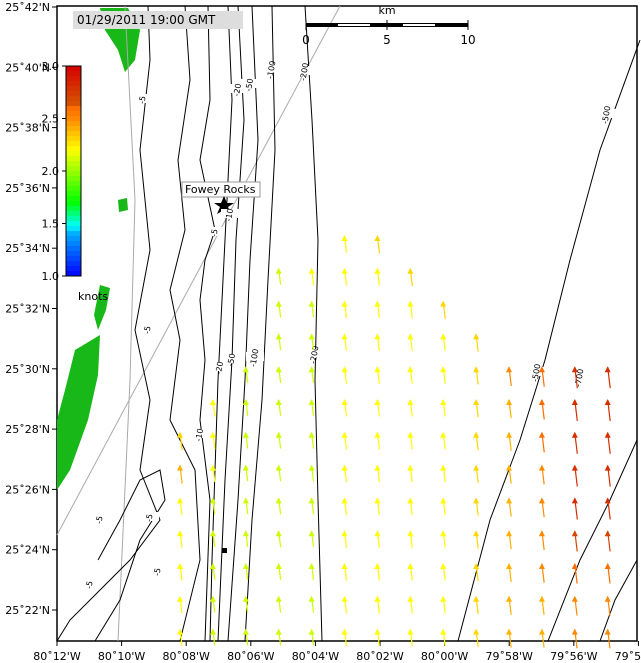 The height and width of the screenshot is (663, 641). Describe the element at coordinates (419, 25) in the screenshot. I see `scale-bar-segment` at that location.